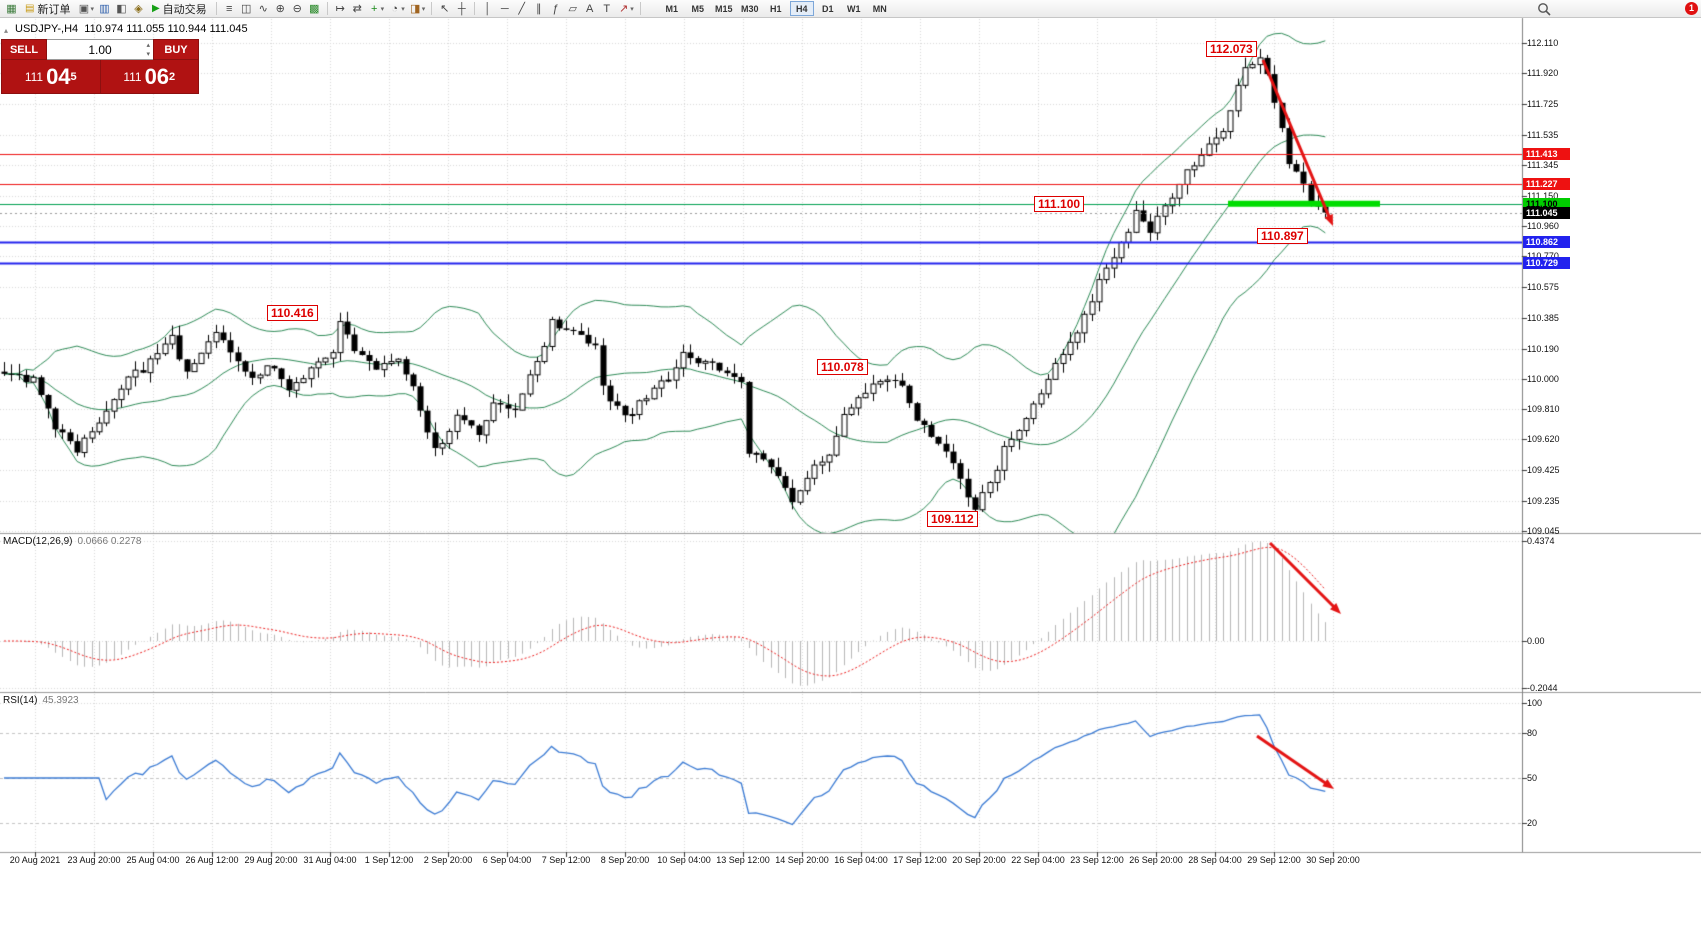  Describe the element at coordinates (624, 8) in the screenshot. I see `arrows-icon: ↗` at that location.